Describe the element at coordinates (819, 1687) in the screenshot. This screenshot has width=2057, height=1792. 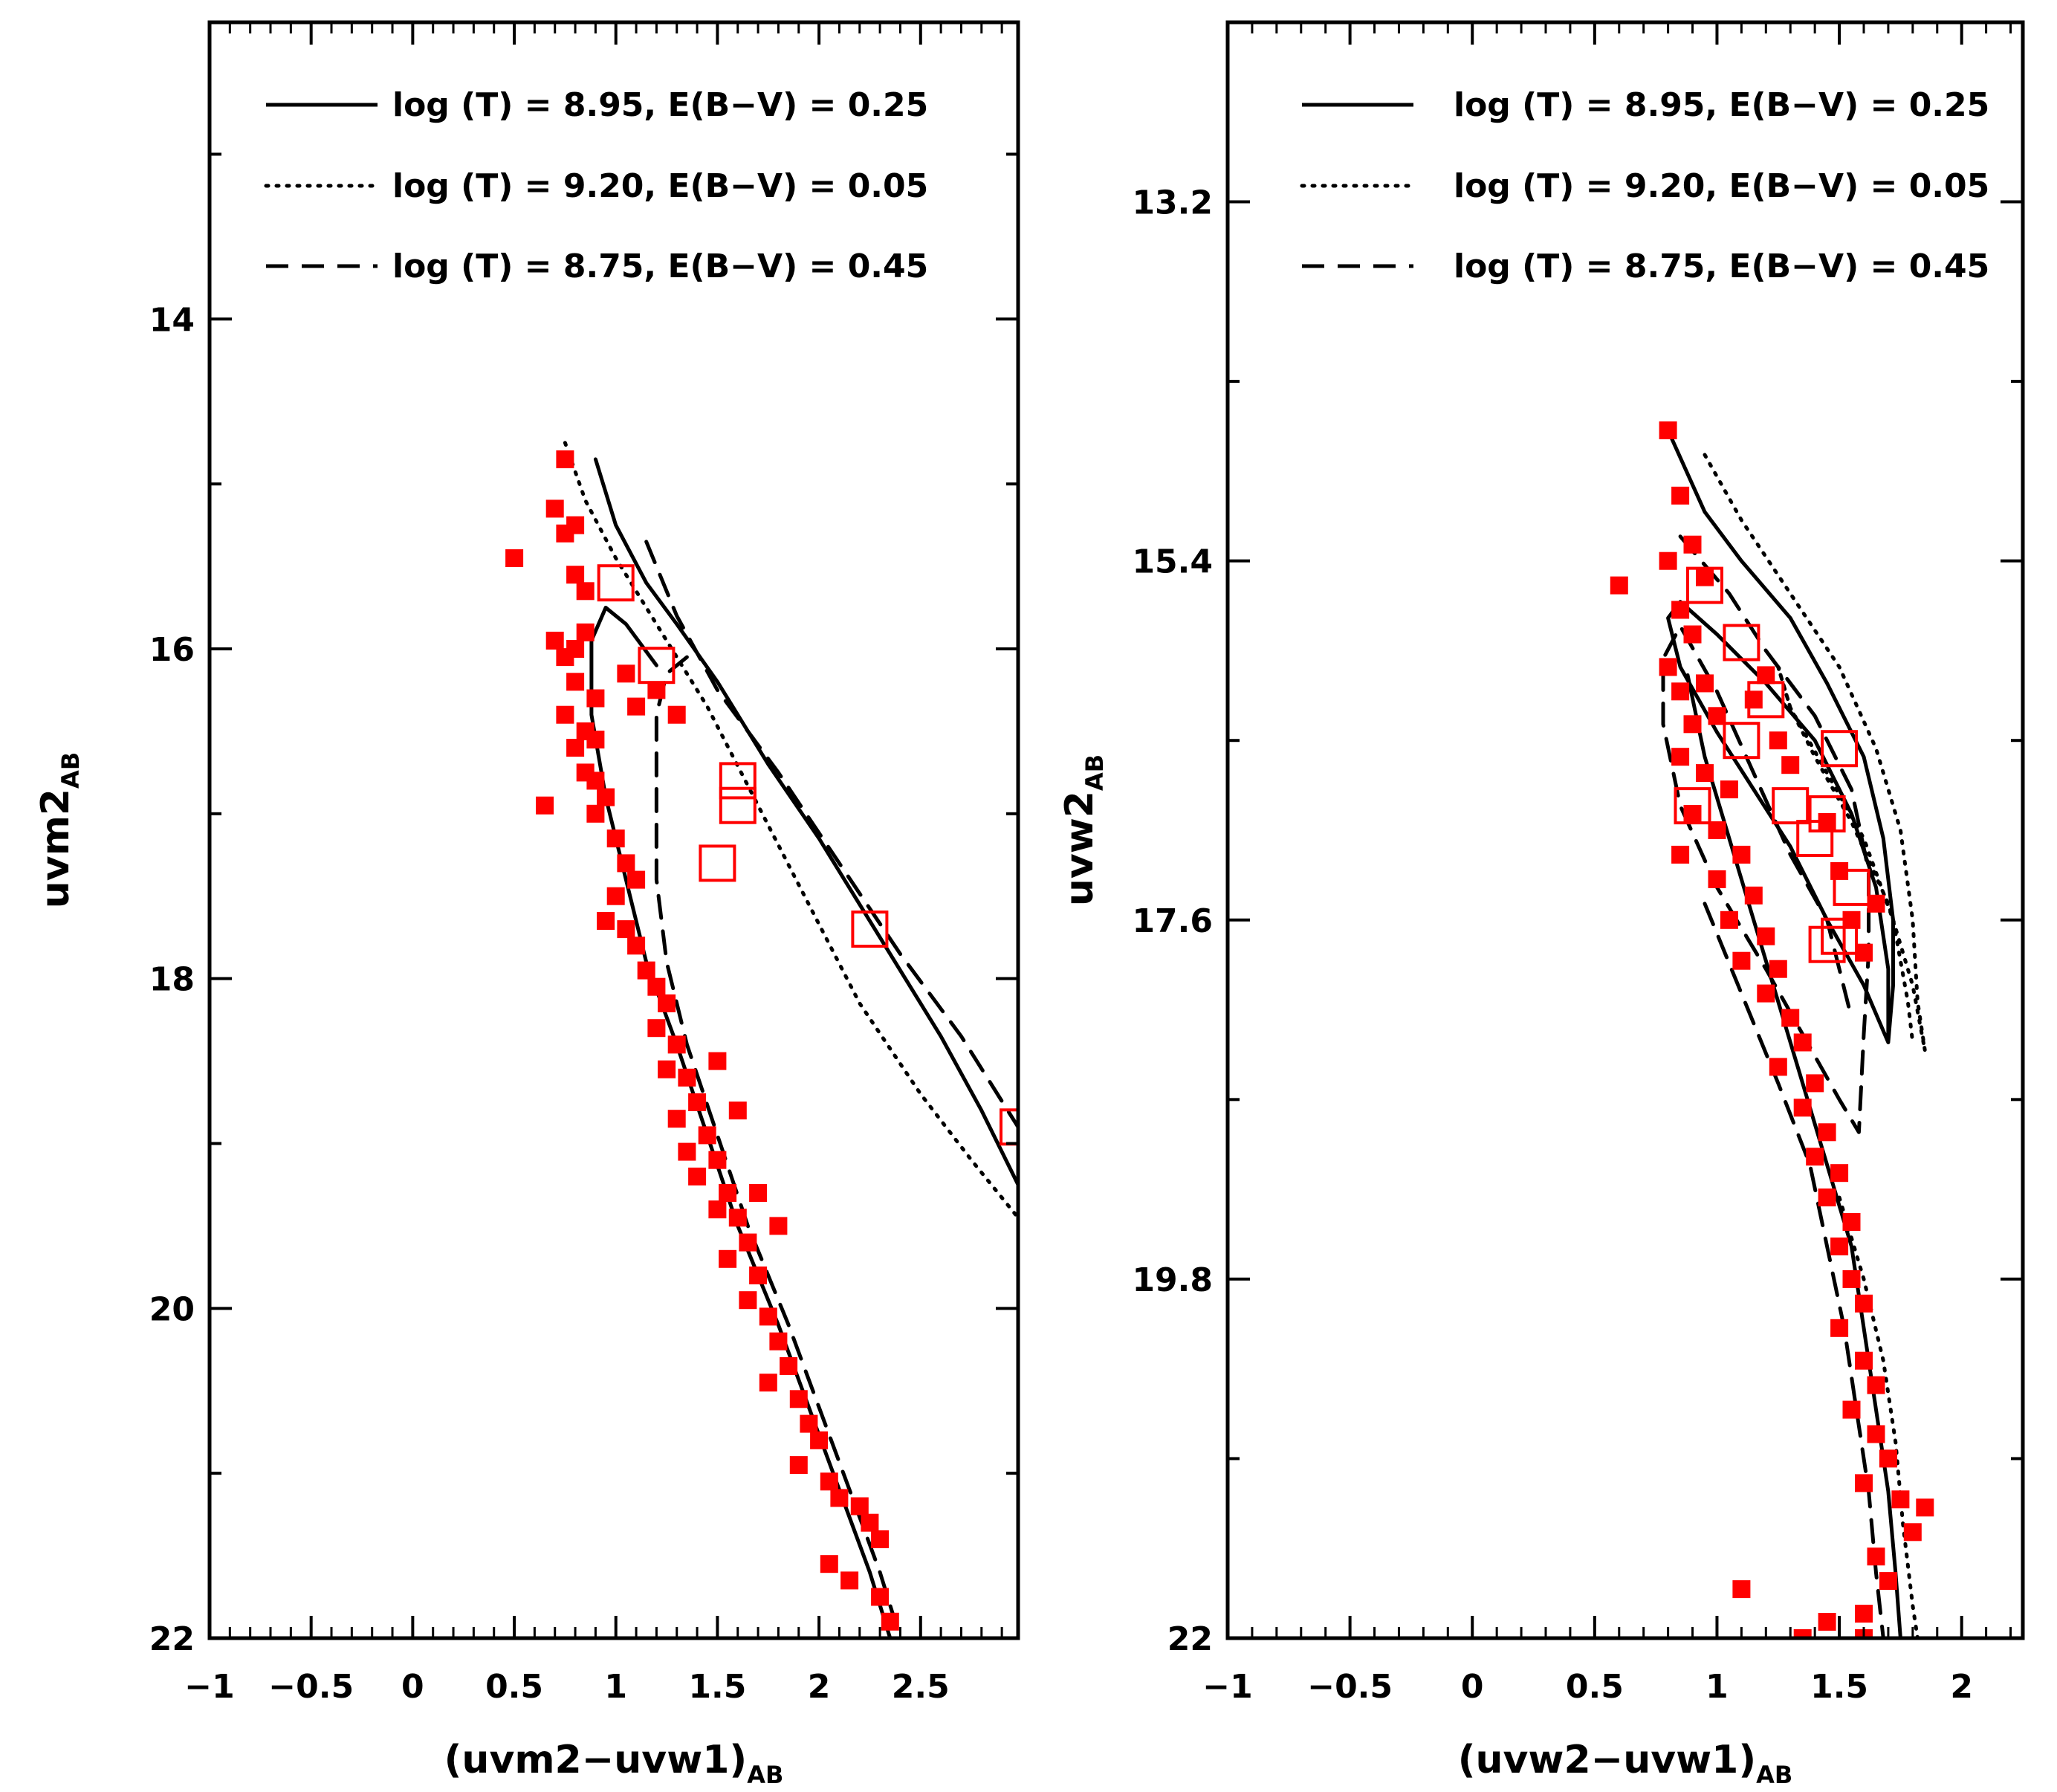
I see `left-x-tick-label: 2` at that location.